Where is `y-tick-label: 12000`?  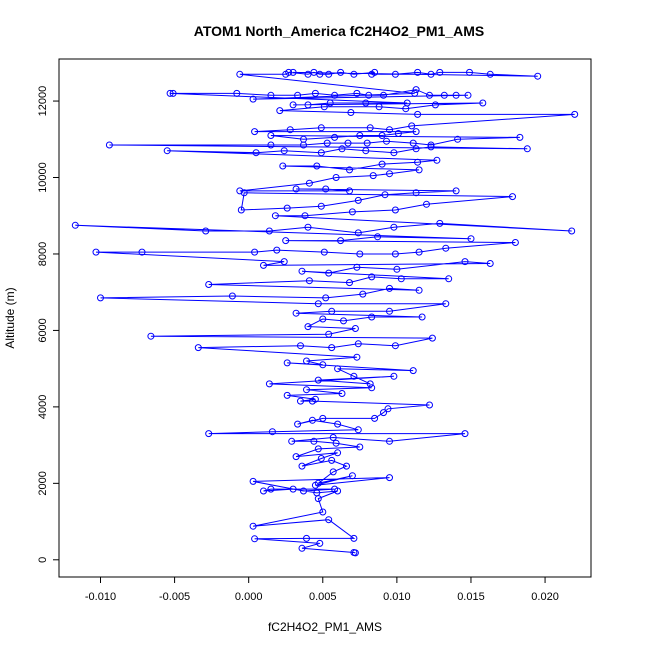 y-tick-label: 12000 is located at coordinates (43, 101).